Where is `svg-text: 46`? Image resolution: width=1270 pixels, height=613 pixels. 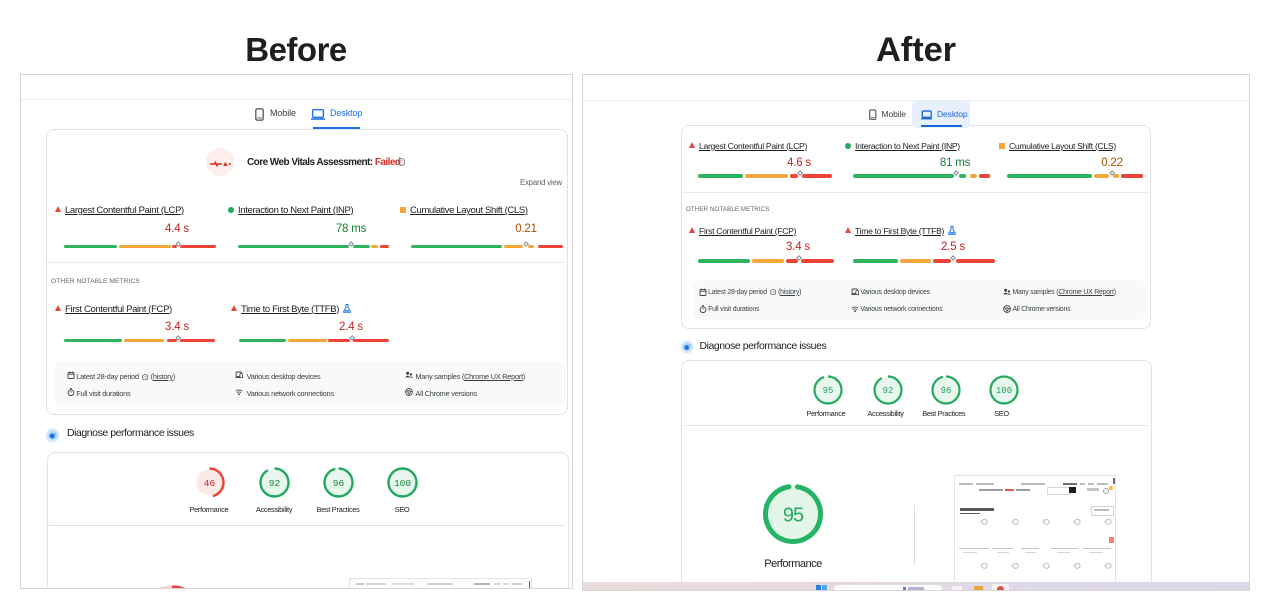 svg-text: 46 is located at coordinates (210, 483).